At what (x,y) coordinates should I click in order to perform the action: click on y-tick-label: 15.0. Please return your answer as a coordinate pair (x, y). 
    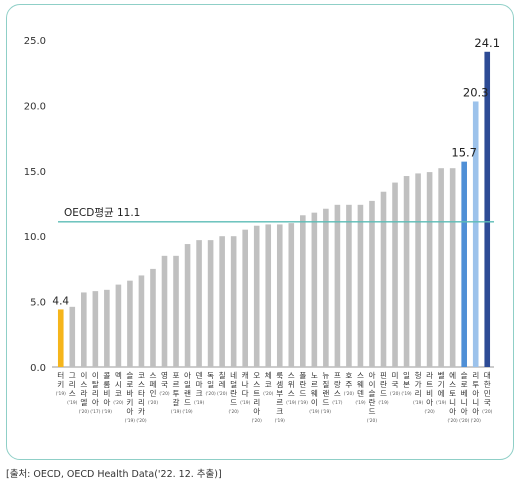
    Looking at the image, I should click on (35, 172).